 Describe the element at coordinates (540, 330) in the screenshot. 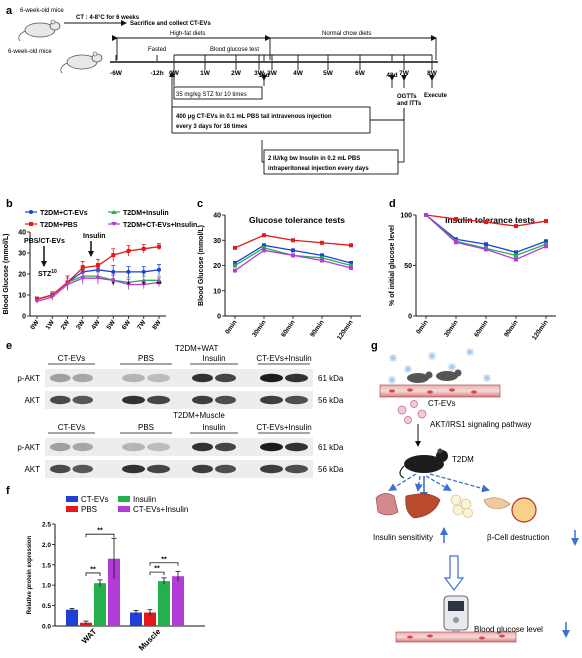

I see `x-tick-label: 120min` at that location.